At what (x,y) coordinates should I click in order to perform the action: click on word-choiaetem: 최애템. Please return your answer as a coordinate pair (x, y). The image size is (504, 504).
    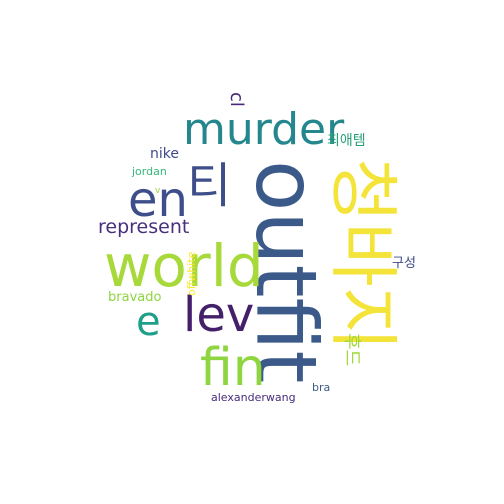
    Looking at the image, I should click on (346, 141).